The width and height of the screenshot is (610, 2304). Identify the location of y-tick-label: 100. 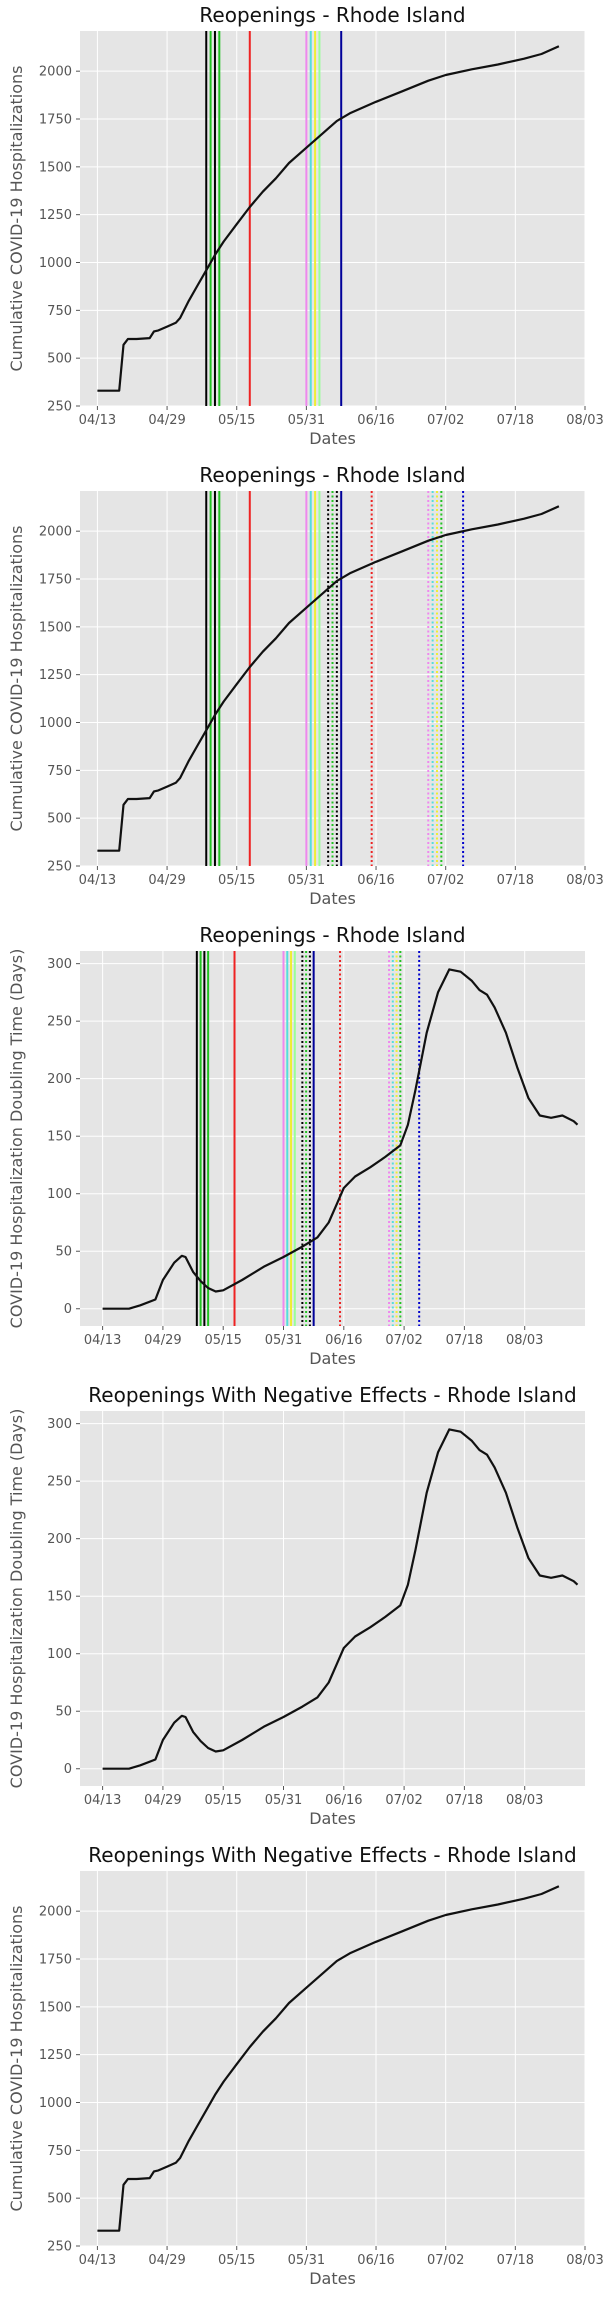
(59, 1194).